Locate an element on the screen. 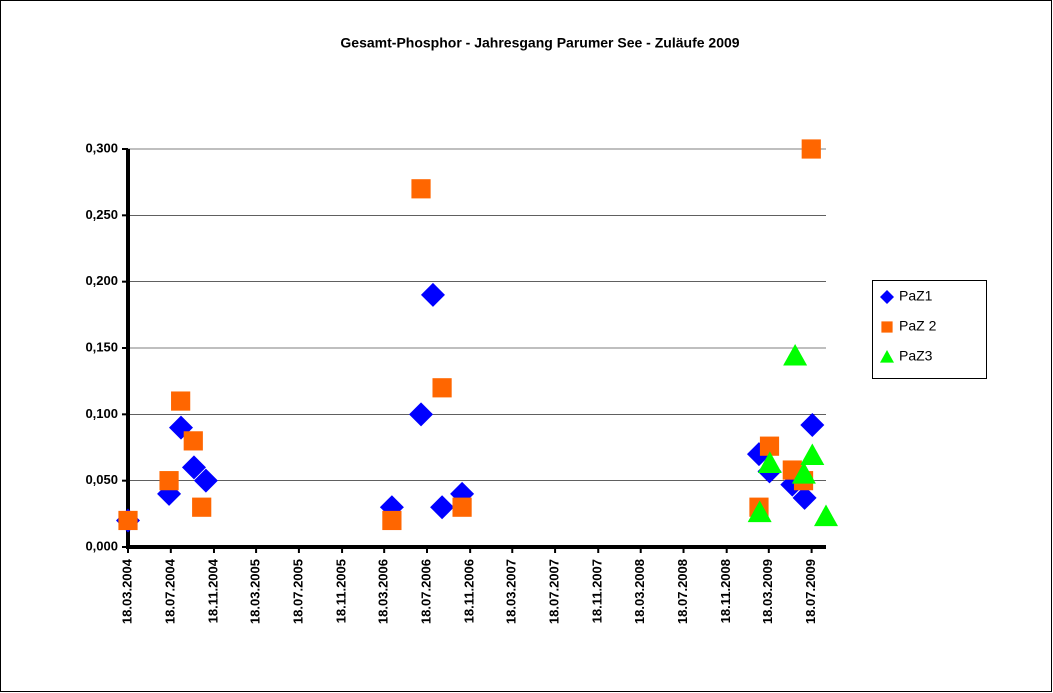 The image size is (1053, 693). legend-text: PaZ1 is located at coordinates (916, 296).